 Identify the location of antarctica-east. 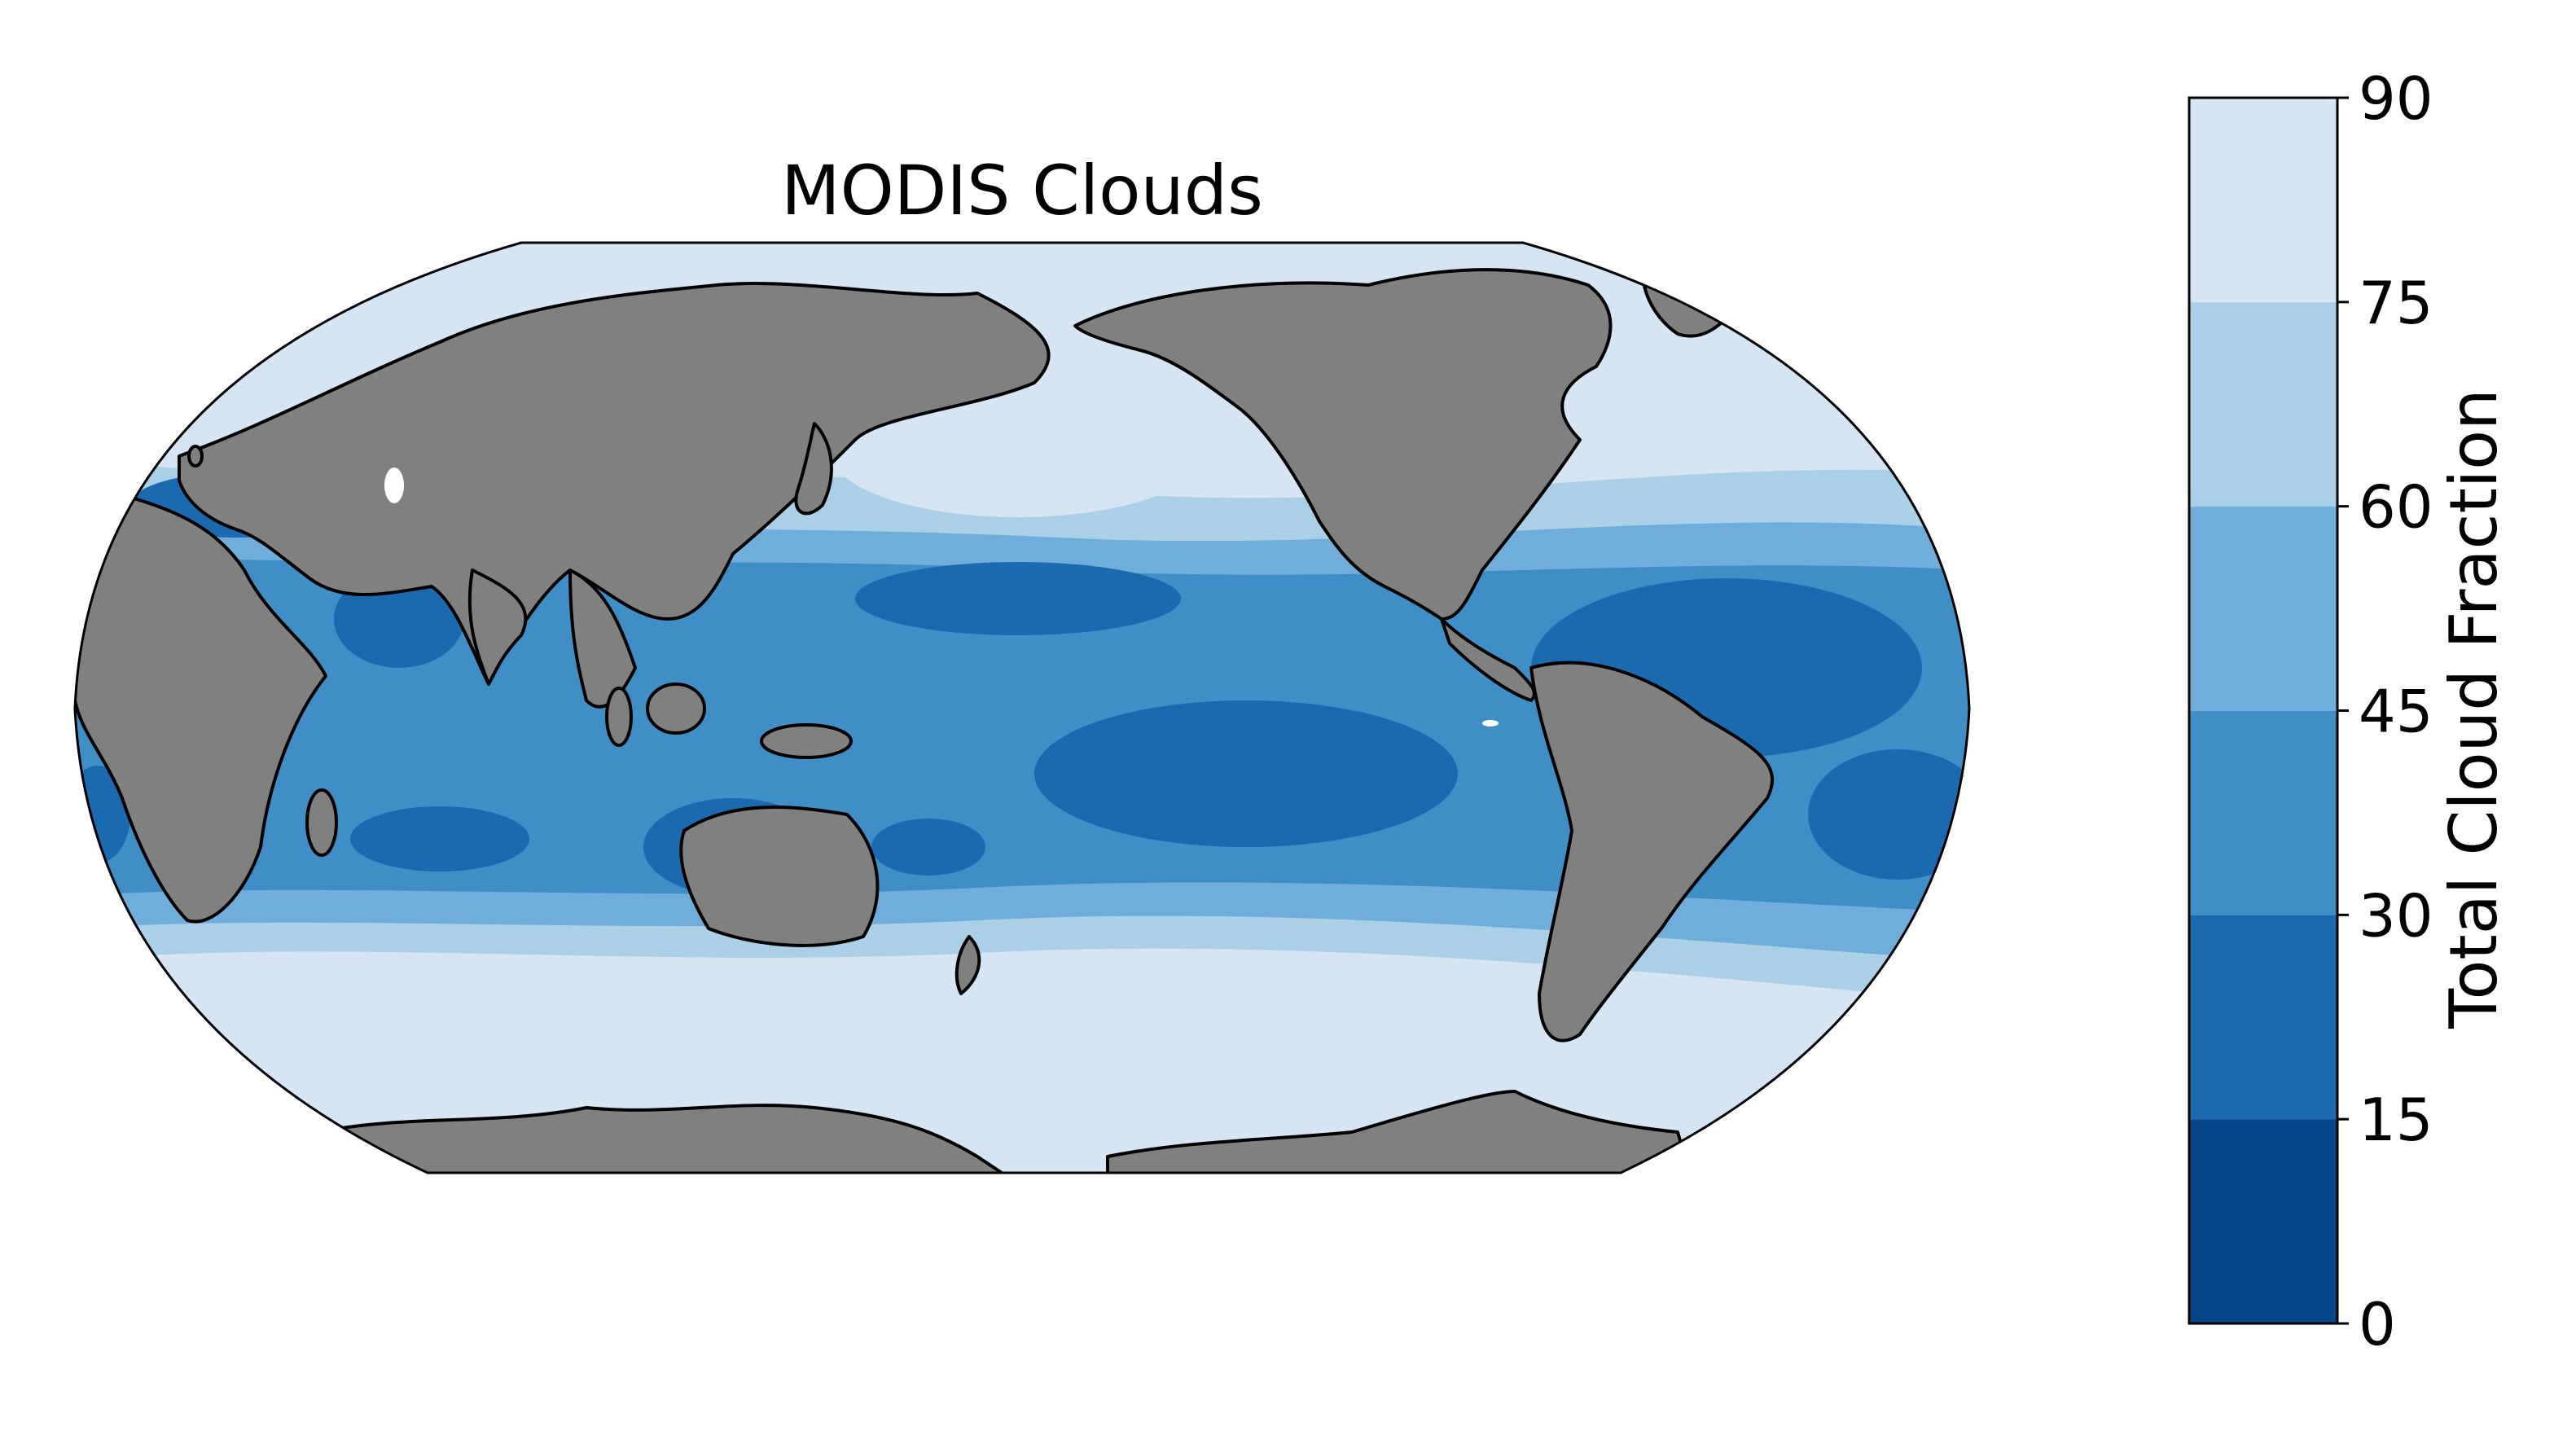
(1401, 1131).